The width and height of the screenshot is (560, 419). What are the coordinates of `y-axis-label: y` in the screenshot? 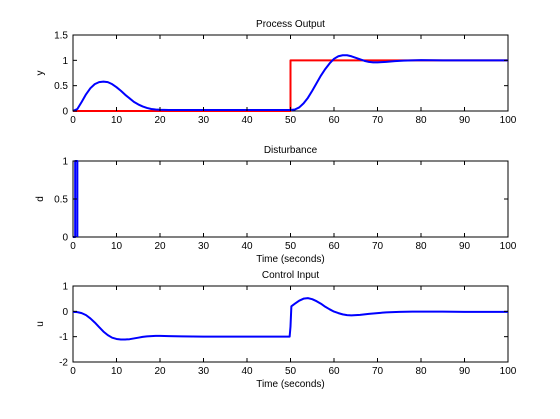 It's located at (40, 73).